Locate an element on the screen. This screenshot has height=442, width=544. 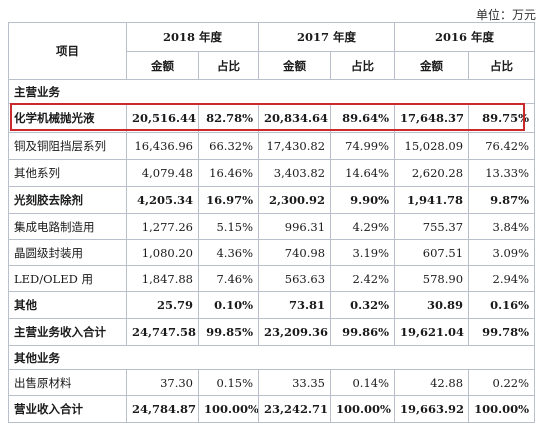
ratio-cell: 0.16% is located at coordinates (502, 305).